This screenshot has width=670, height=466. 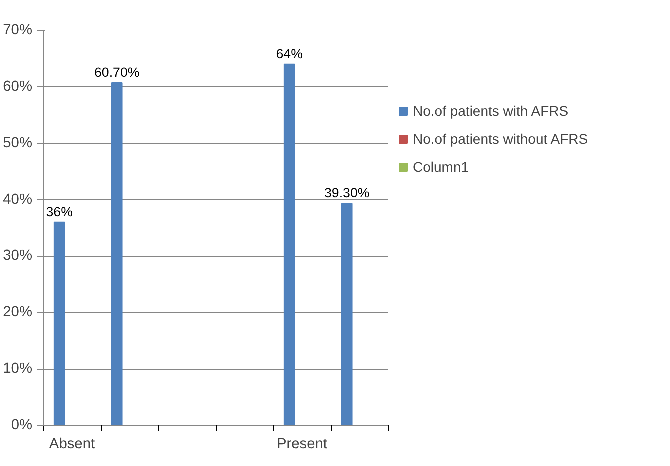 I want to click on y-tick-label: 70%, so click(x=18, y=30).